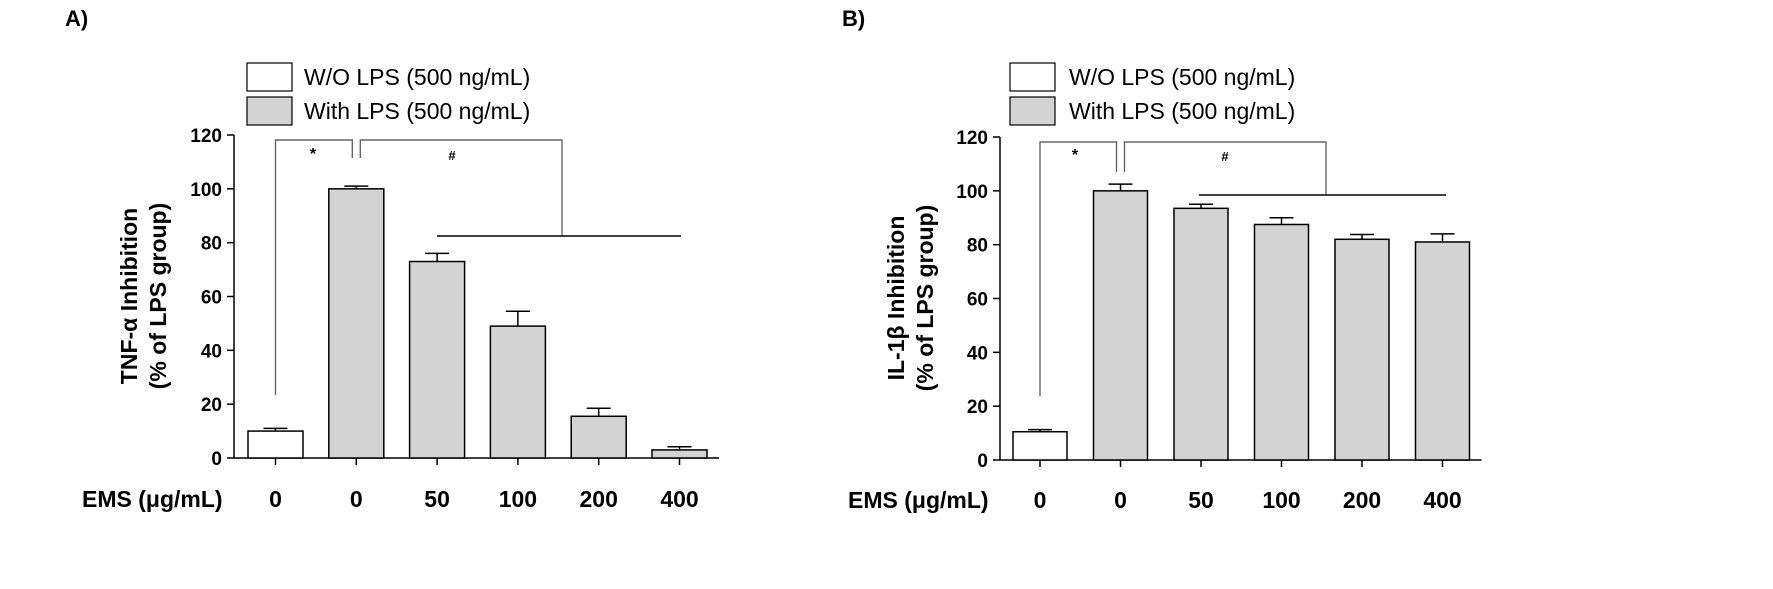 The width and height of the screenshot is (1773, 589). I want to click on panel-a-significance-bracket-star, so click(313, 267).